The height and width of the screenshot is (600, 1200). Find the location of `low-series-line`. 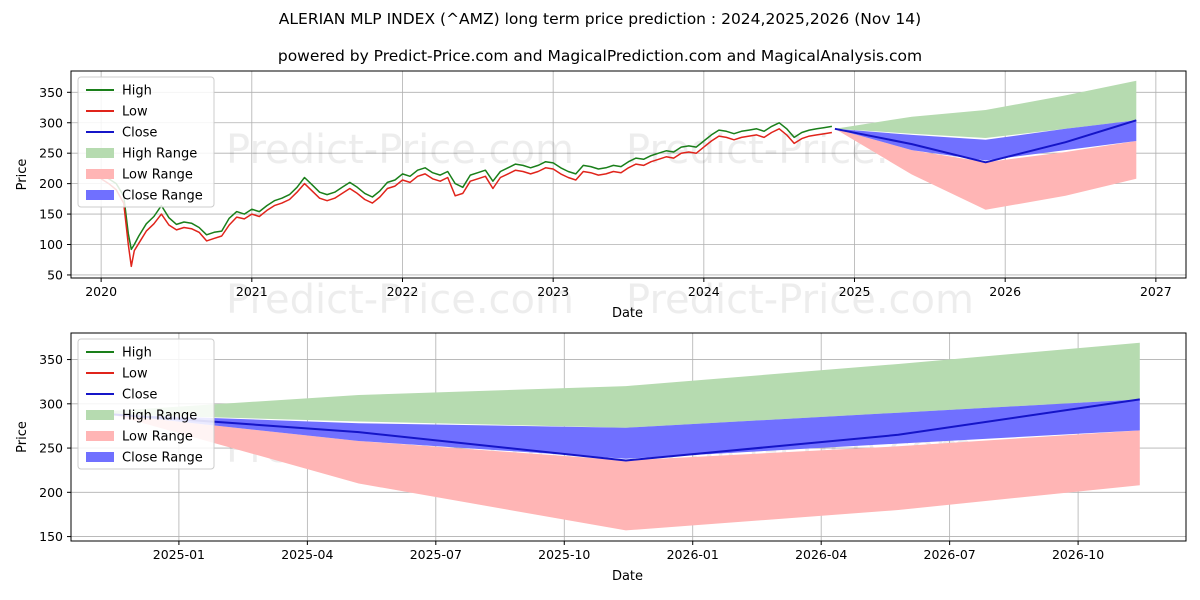

low-series-line is located at coordinates (466, 198).